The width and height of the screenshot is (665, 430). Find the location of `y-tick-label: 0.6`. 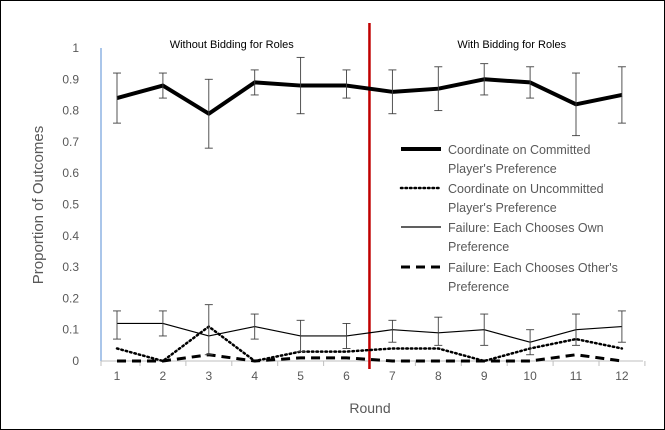

y-tick-label: 0.6 is located at coordinates (70, 173).